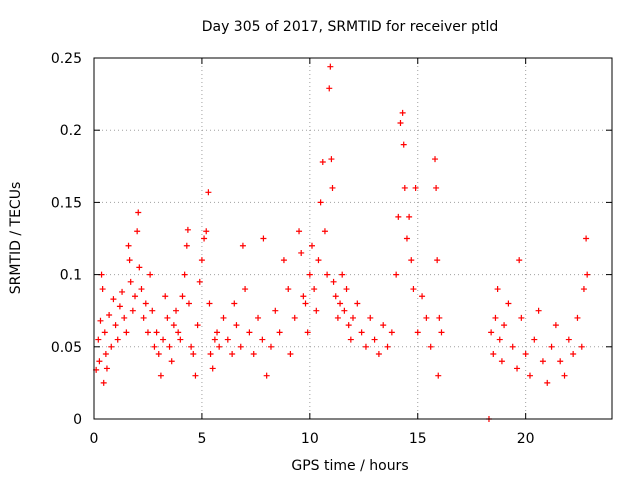 The image size is (640, 480). I want to click on x-tick-label: 20, so click(526, 439).